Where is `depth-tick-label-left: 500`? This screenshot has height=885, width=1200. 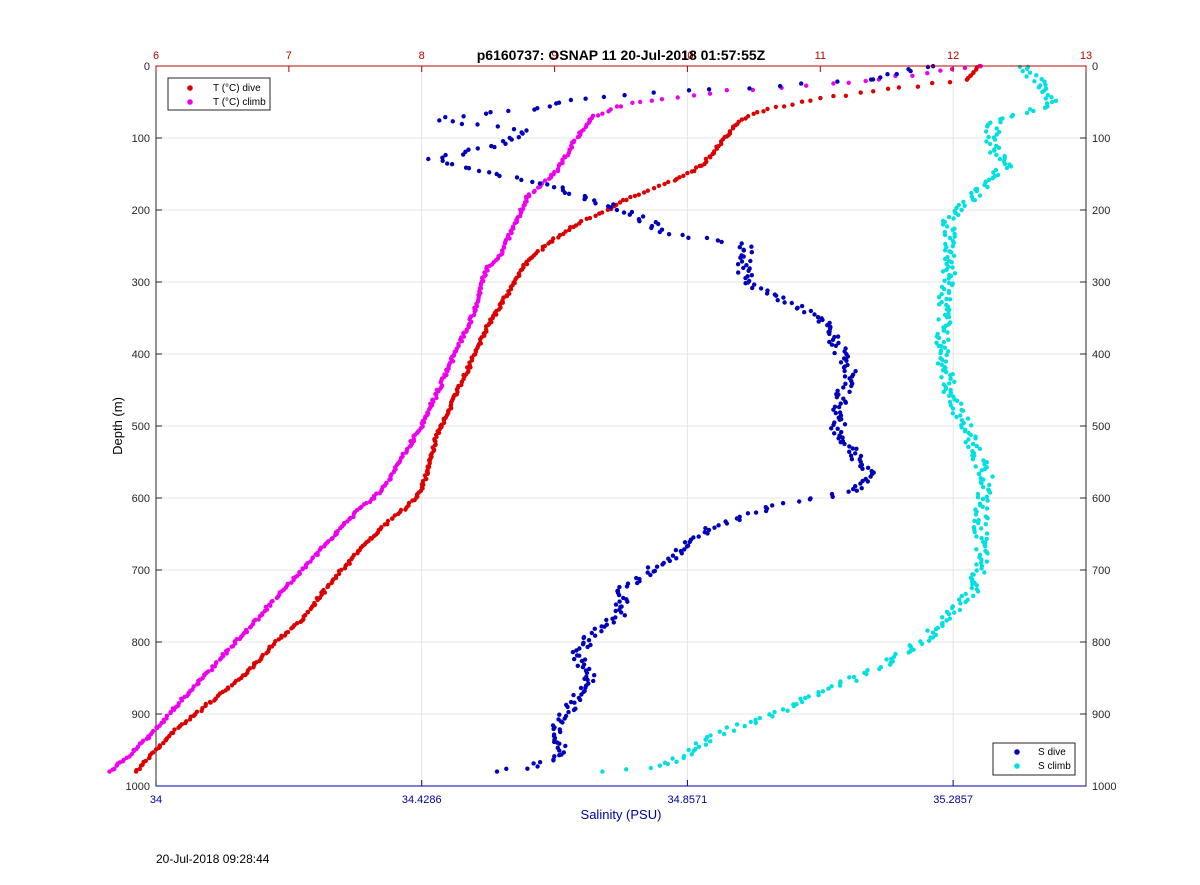
depth-tick-label-left: 500 is located at coordinates (141, 427).